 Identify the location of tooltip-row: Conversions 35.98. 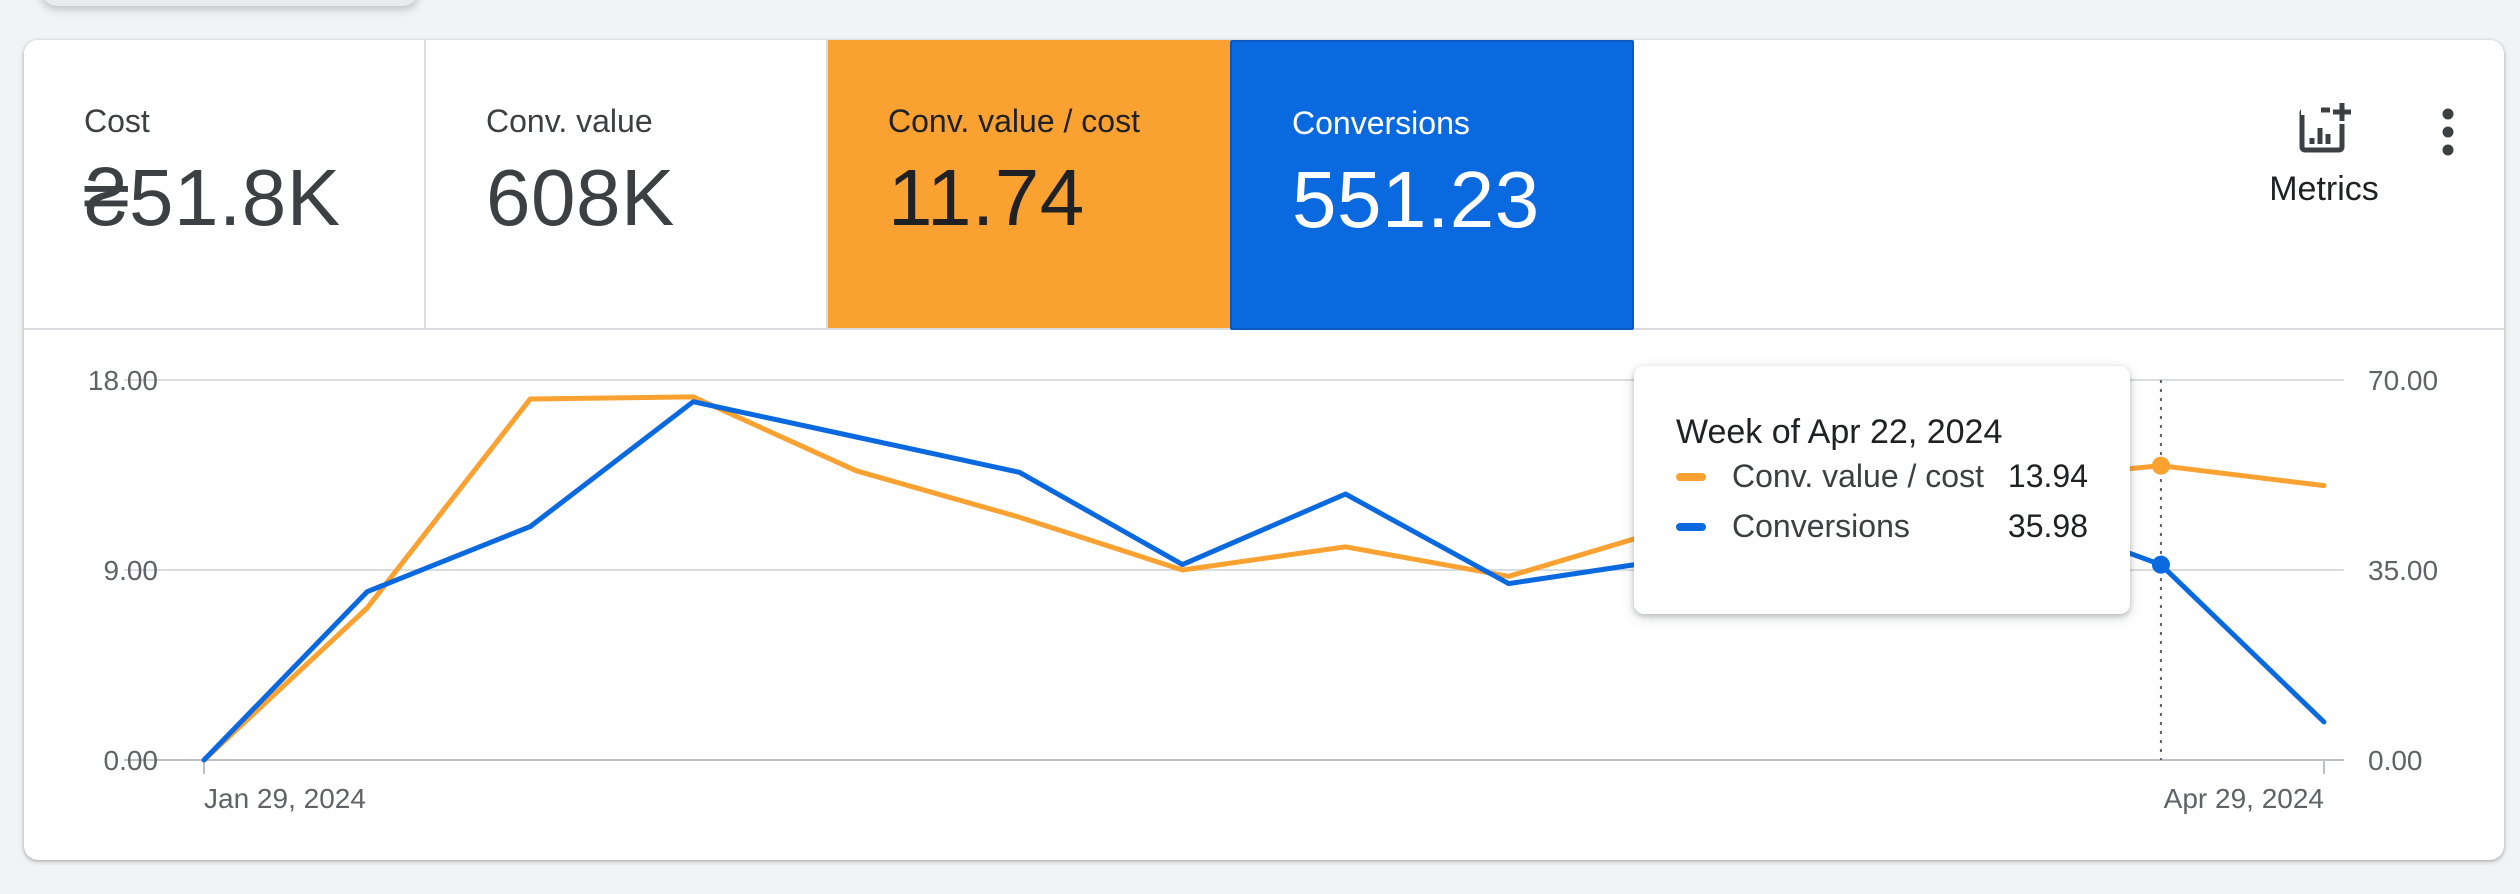
(1903, 527).